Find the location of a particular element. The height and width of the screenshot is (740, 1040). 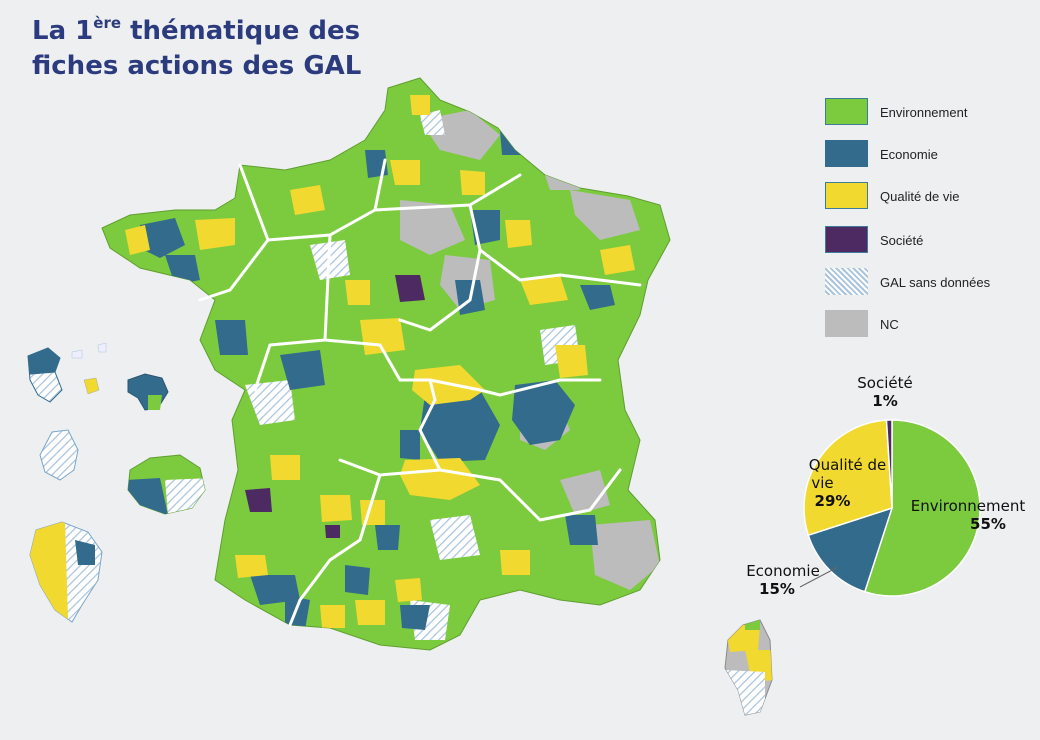

guyane-map is located at coordinates (66, 572).